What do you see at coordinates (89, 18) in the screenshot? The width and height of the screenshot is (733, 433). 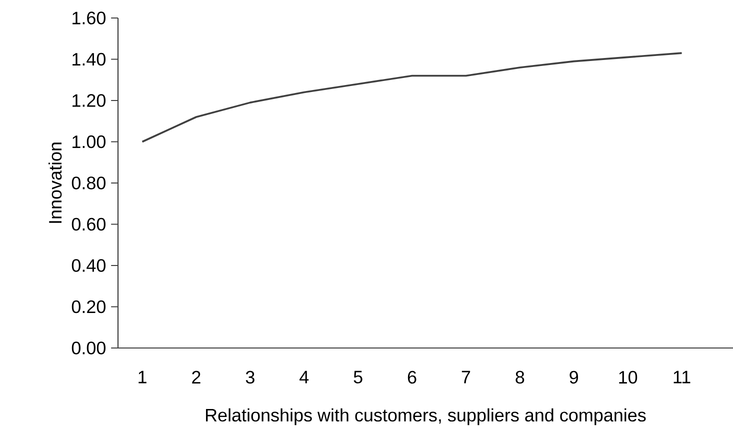 I see `y-tick-label: 1.60` at bounding box center [89, 18].